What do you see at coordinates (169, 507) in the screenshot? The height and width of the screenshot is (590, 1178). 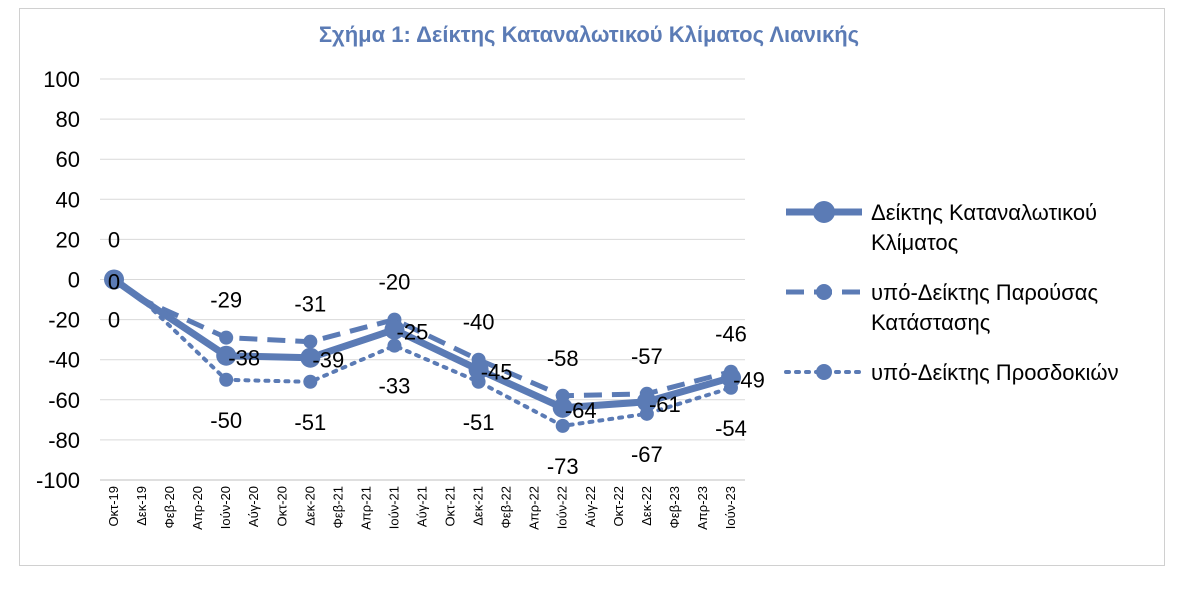 I see `x-tick-label-2: Φεβ-20` at bounding box center [169, 507].